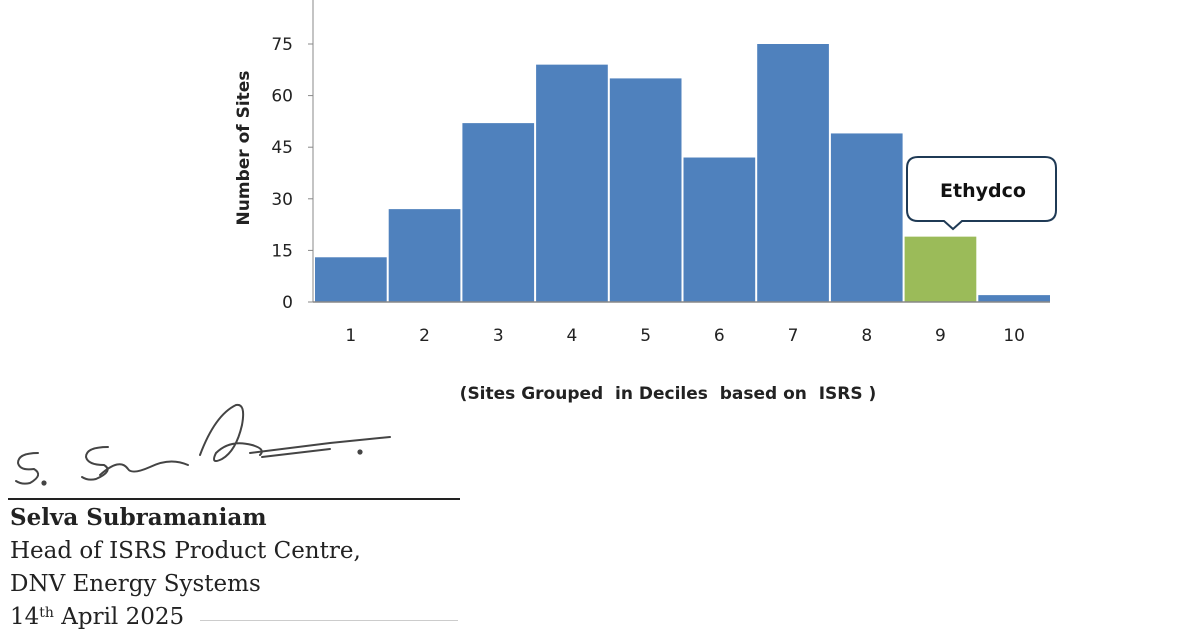  I want to click on y-tick-labels: 0 15 30 45 60 75, so click(292, 174).